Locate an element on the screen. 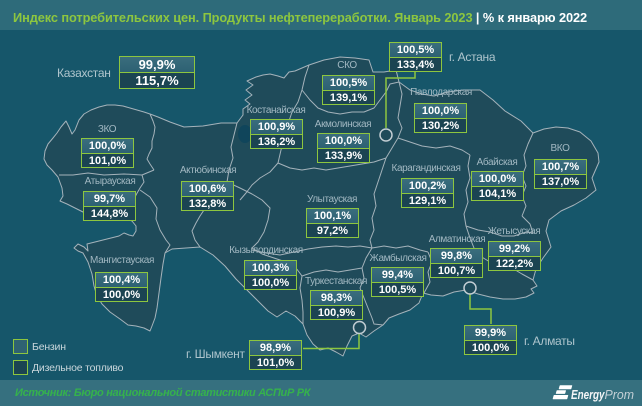  svg-text: Prom is located at coordinates (620, 394).